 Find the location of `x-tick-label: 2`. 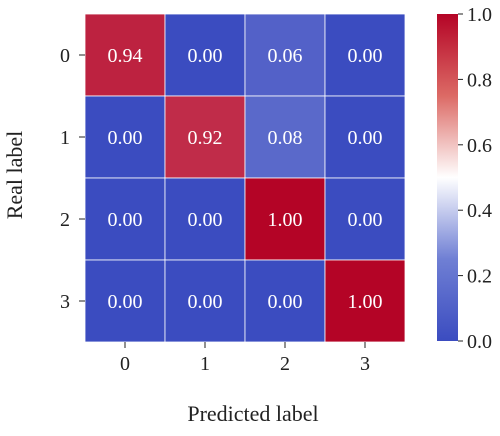

x-tick-label: 2 is located at coordinates (285, 364).